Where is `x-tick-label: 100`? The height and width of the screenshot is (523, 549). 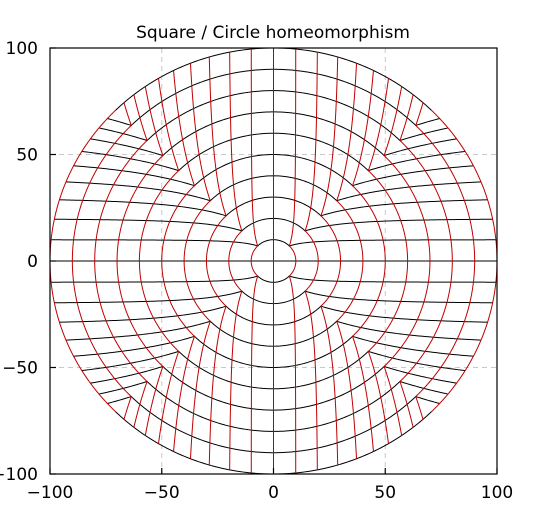 x-tick-label: 100 is located at coordinates (497, 493).